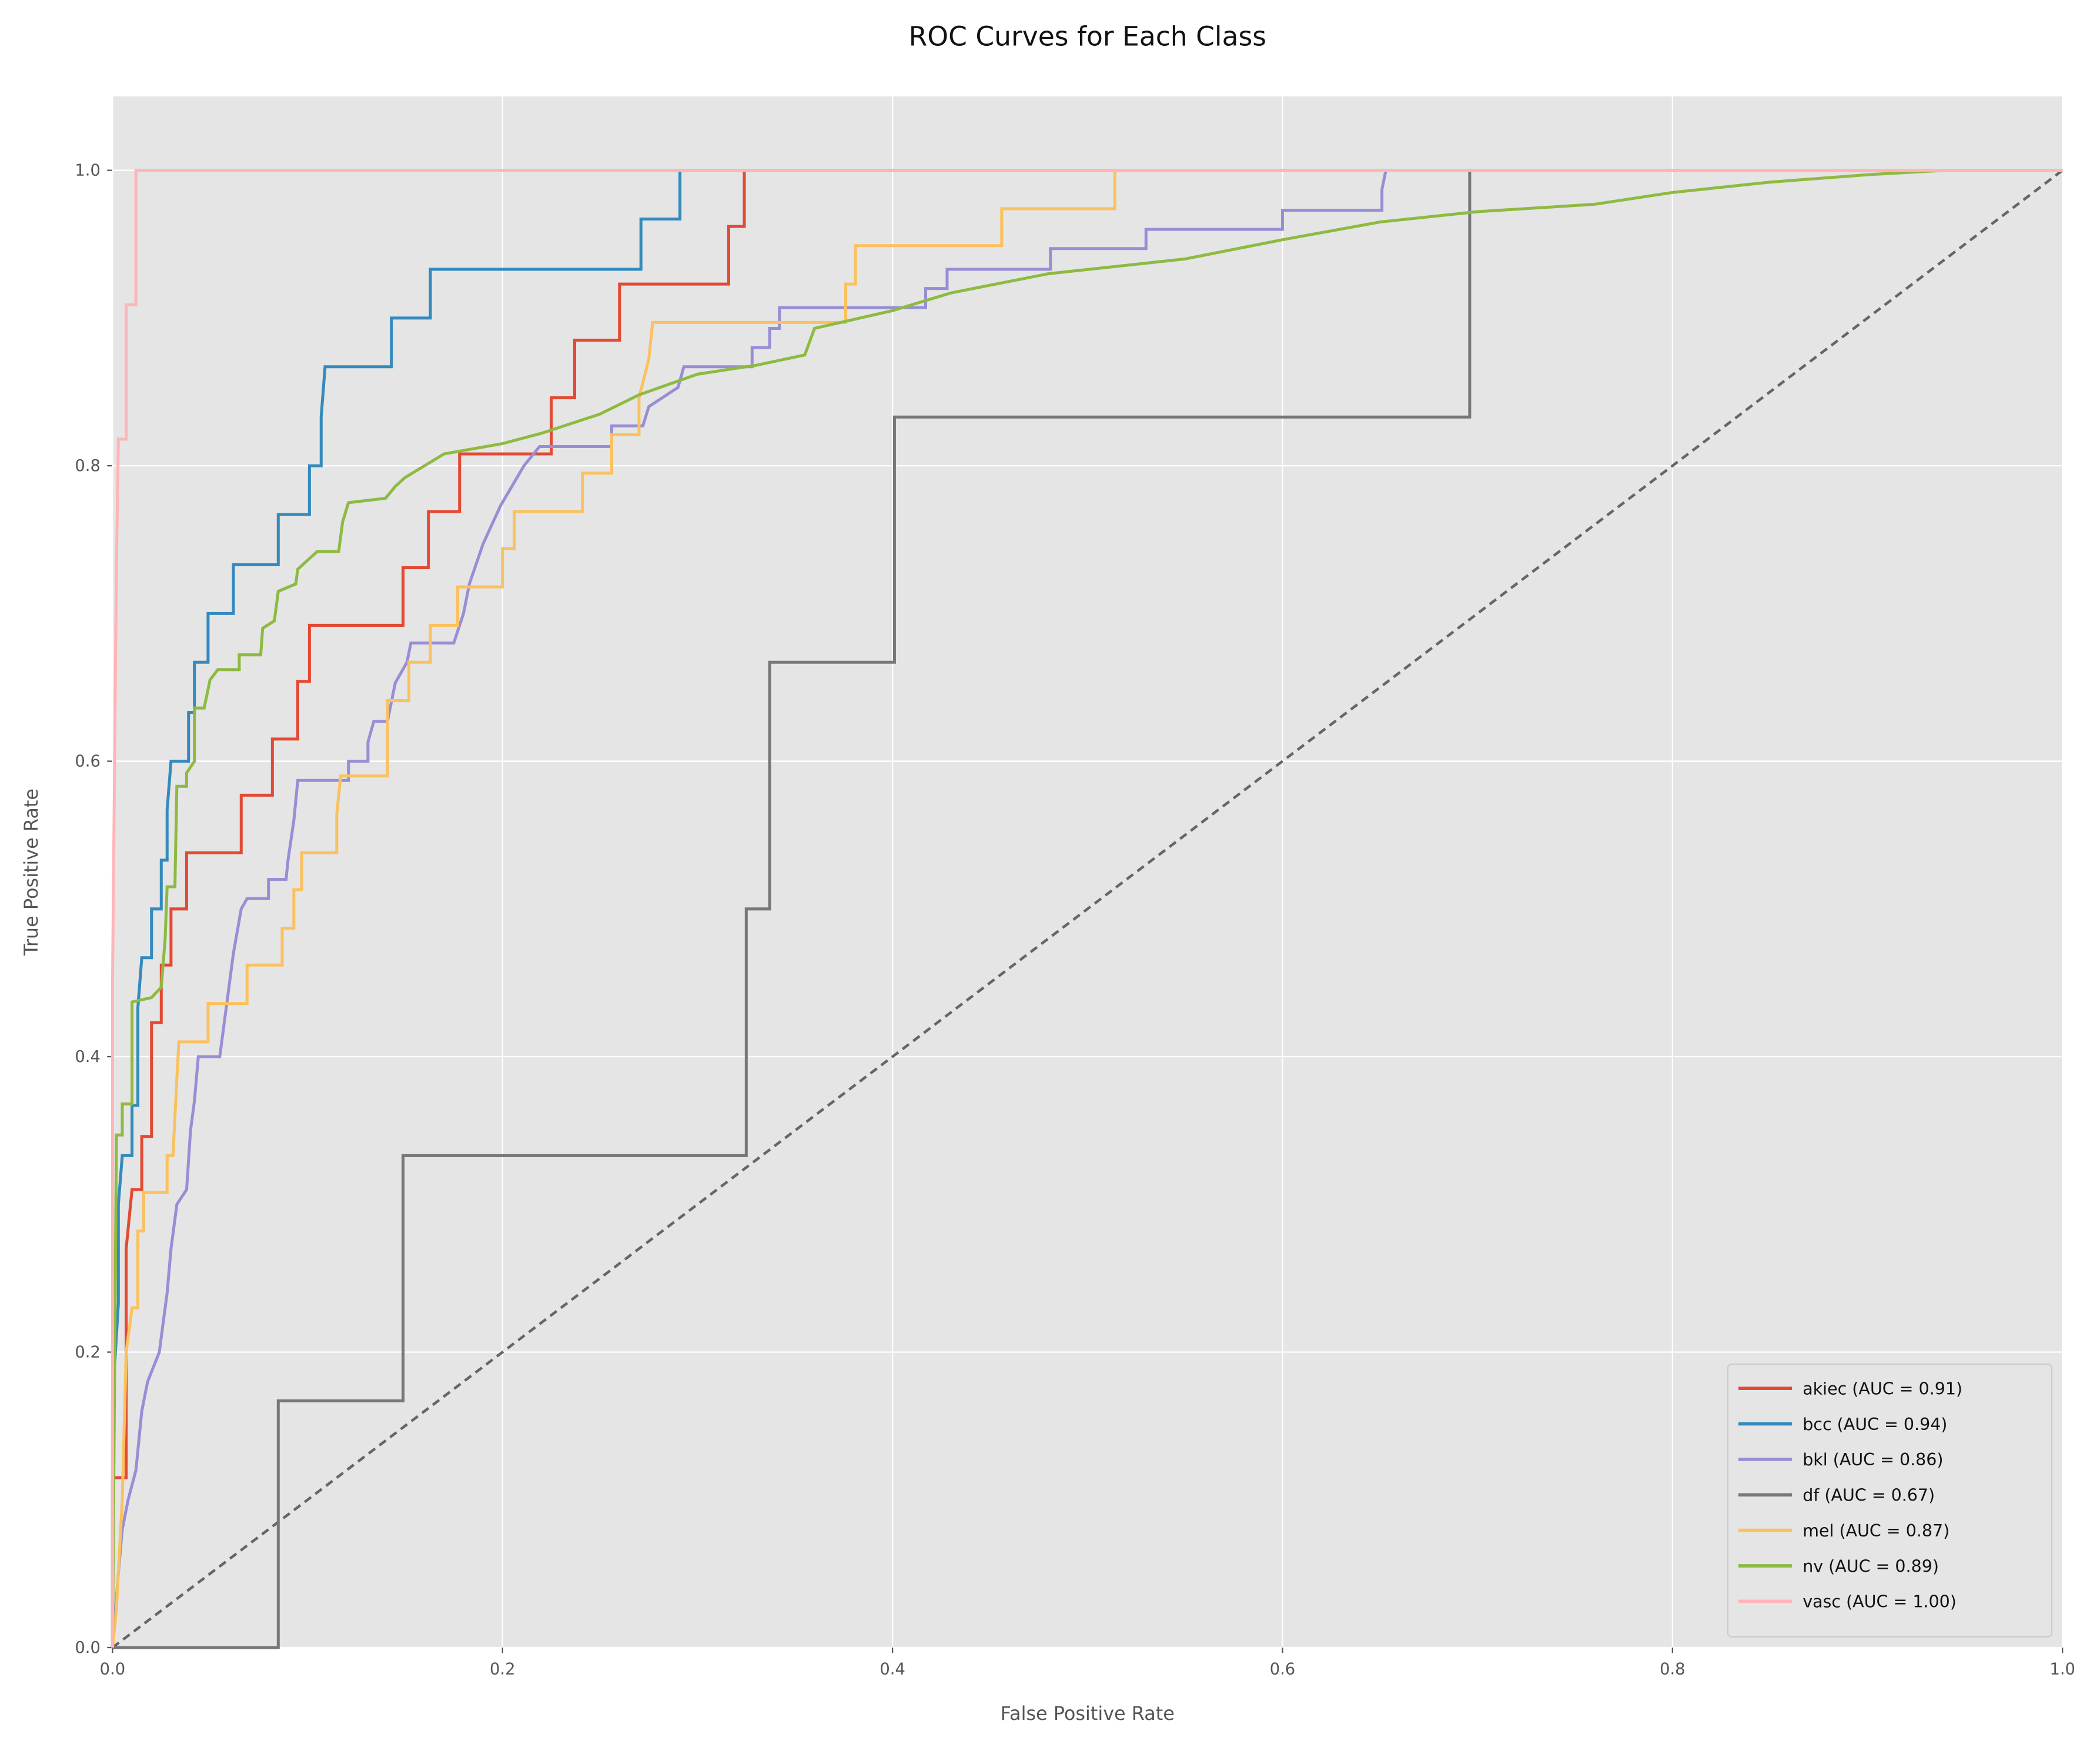  What do you see at coordinates (1882, 1388) in the screenshot?
I see `legend-label: akiec (AUC = 0.91)` at bounding box center [1882, 1388].